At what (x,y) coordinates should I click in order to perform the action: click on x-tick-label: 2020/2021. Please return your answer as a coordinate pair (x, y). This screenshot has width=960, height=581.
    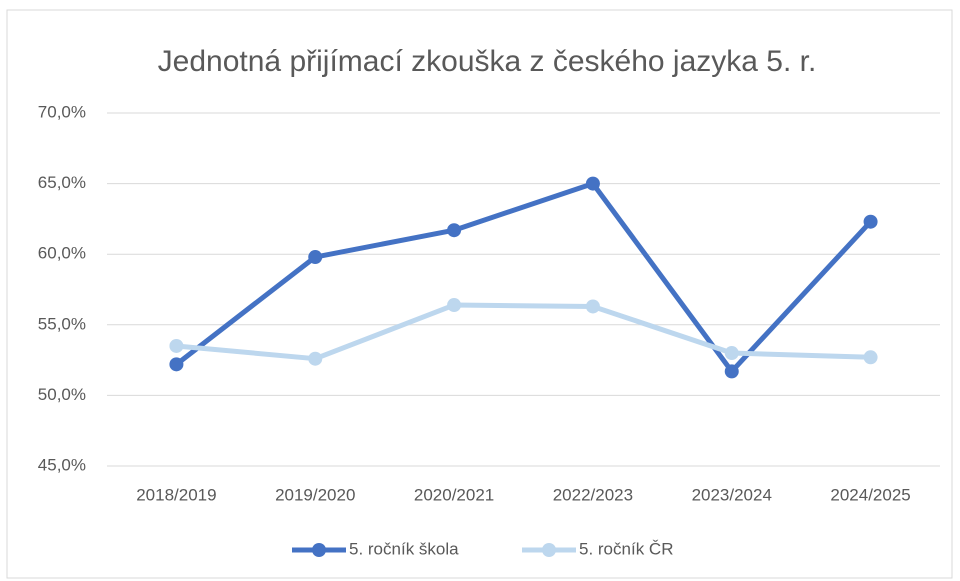
    Looking at the image, I should click on (454, 494).